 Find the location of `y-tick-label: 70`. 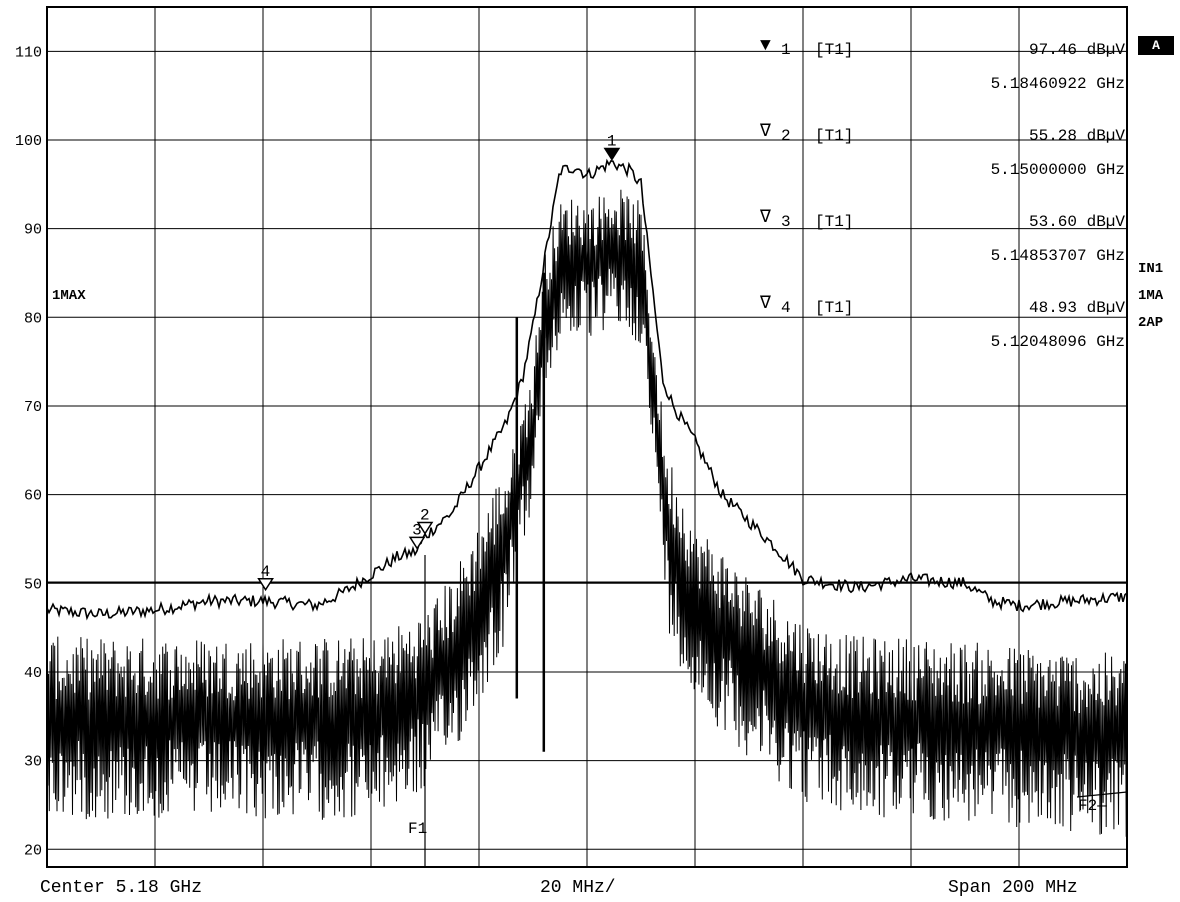

y-tick-label: 70 is located at coordinates (33, 407).